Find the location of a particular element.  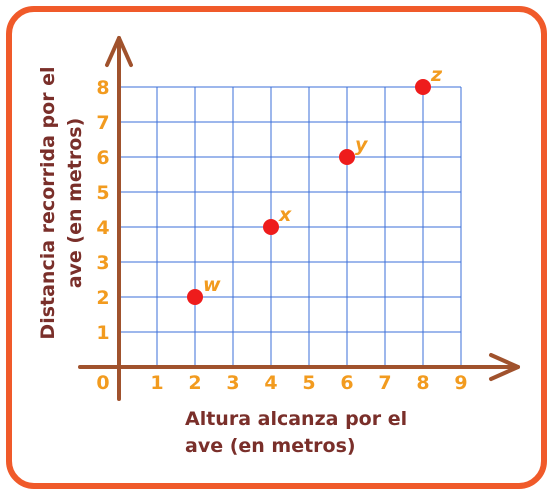

y-tick-label: 6 is located at coordinates (102, 158).